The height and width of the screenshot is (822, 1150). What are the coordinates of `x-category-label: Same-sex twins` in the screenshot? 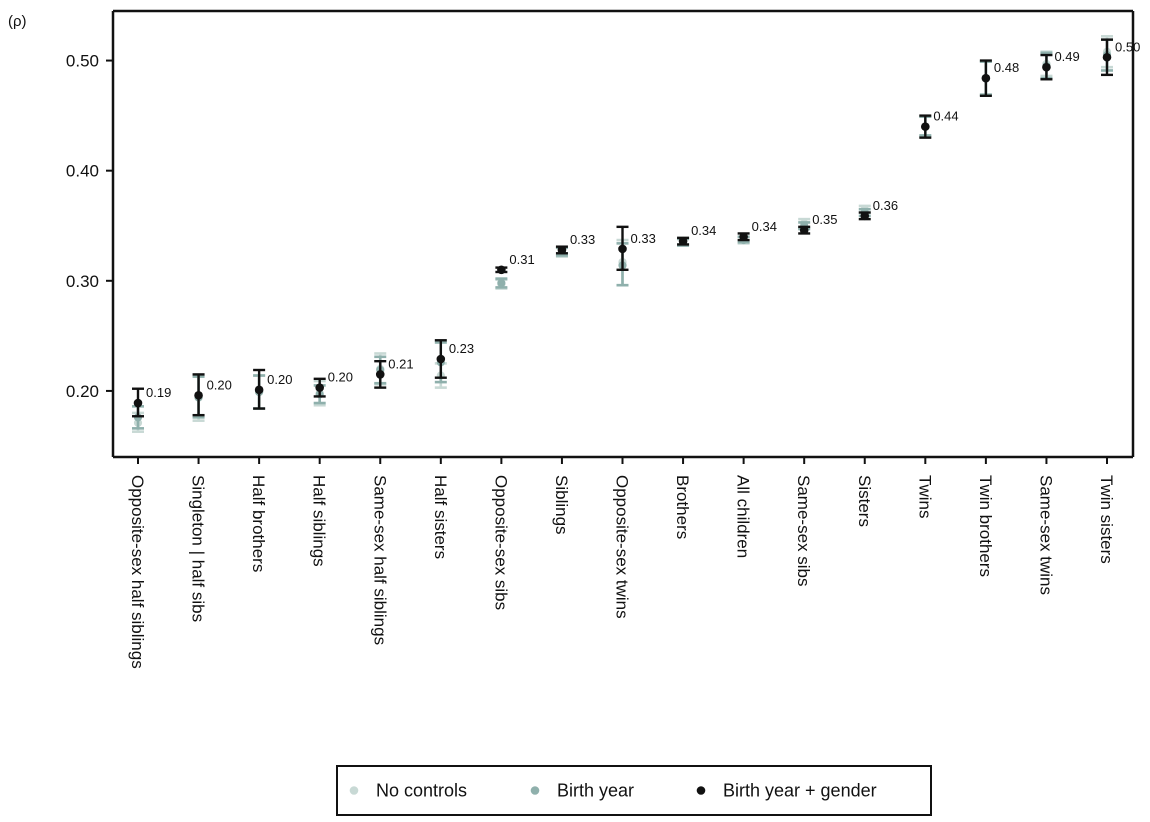 It's located at (1045, 535).